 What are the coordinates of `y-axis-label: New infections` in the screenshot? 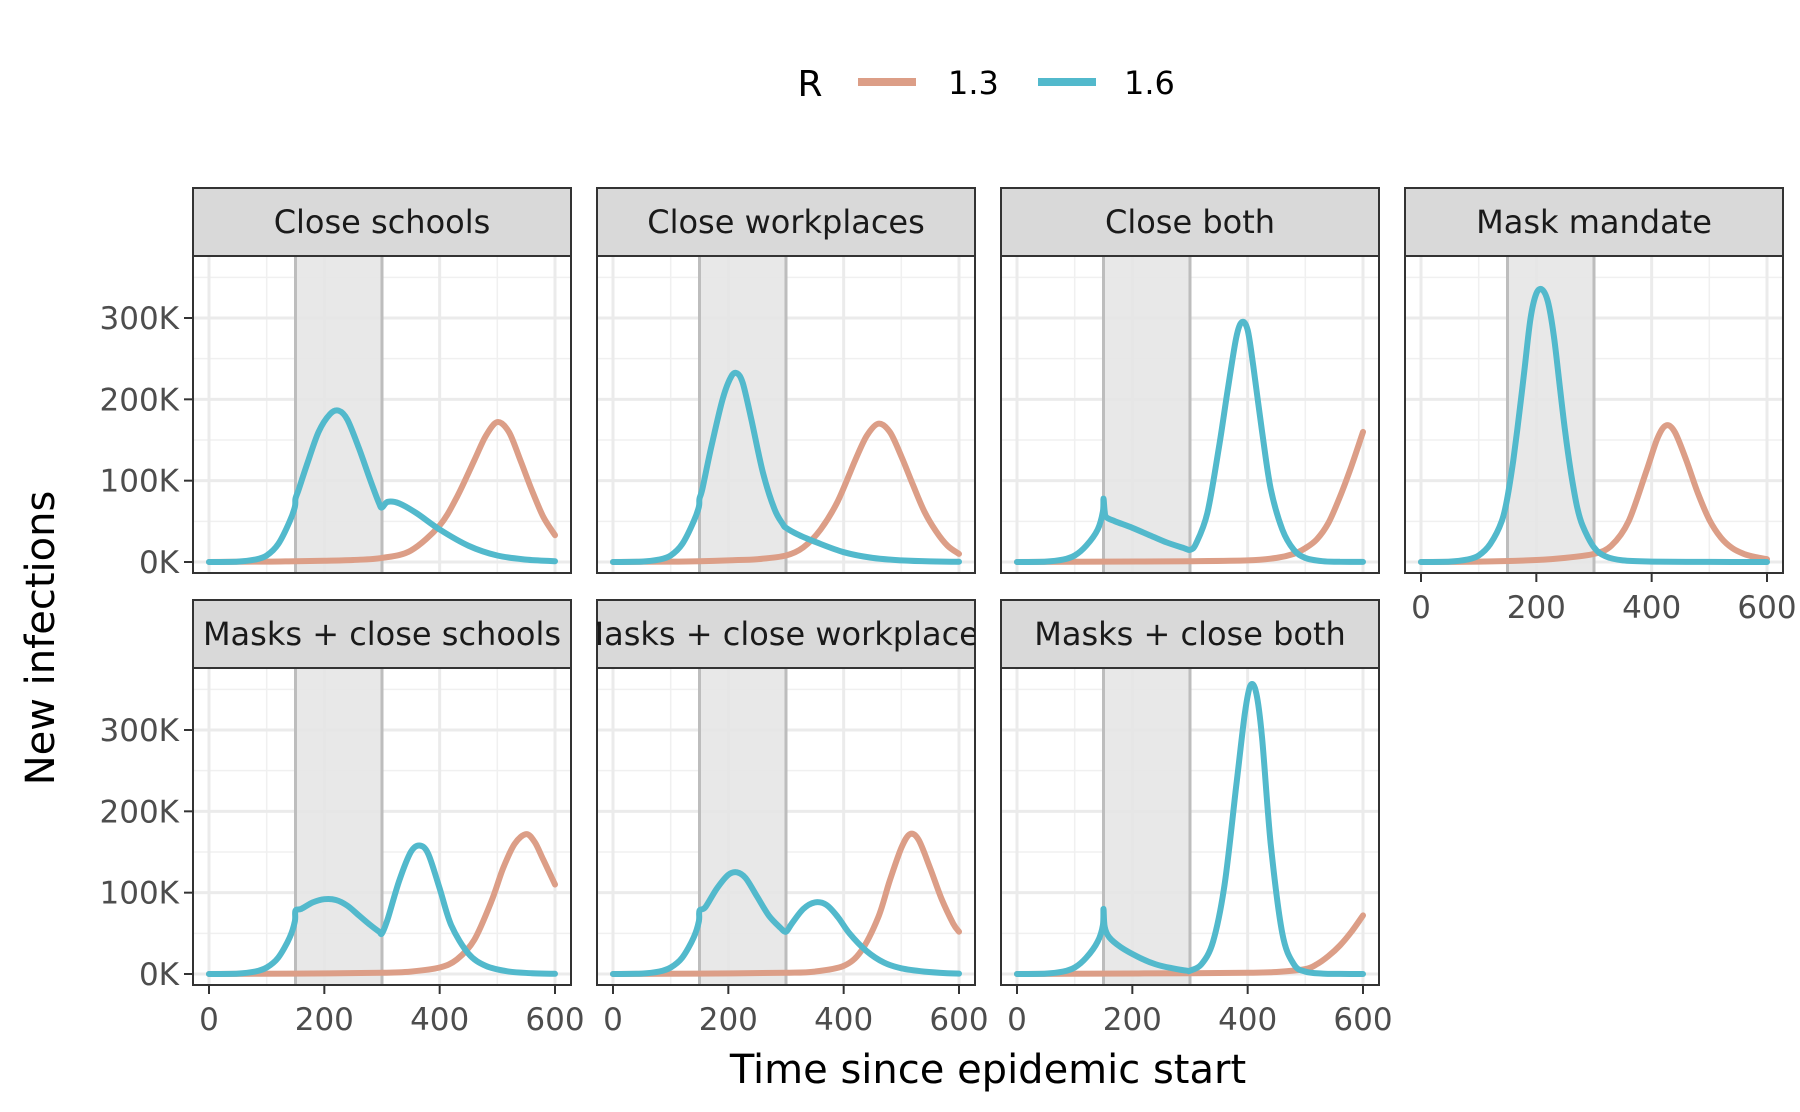 It's located at (41, 638).